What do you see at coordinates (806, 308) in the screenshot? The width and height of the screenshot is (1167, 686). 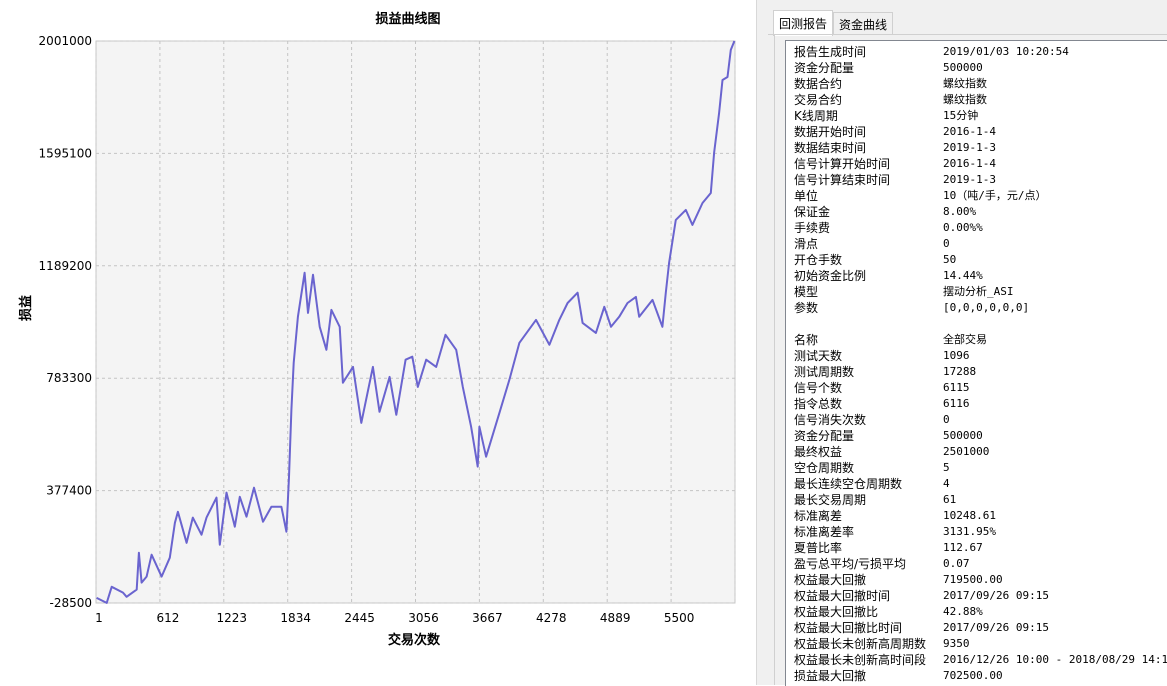 I see `report-row-label: 参数` at bounding box center [806, 308].